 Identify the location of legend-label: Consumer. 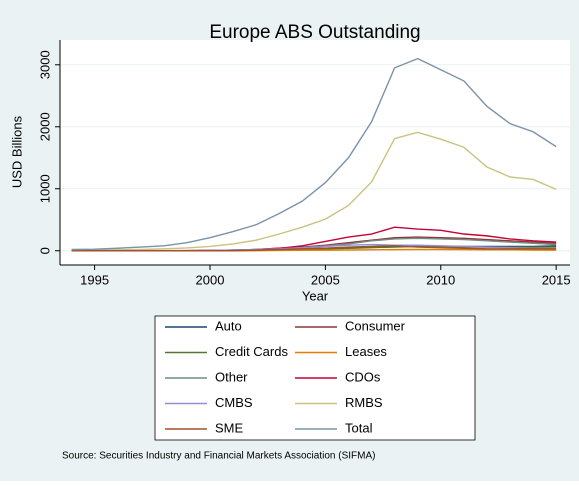
(375, 325).